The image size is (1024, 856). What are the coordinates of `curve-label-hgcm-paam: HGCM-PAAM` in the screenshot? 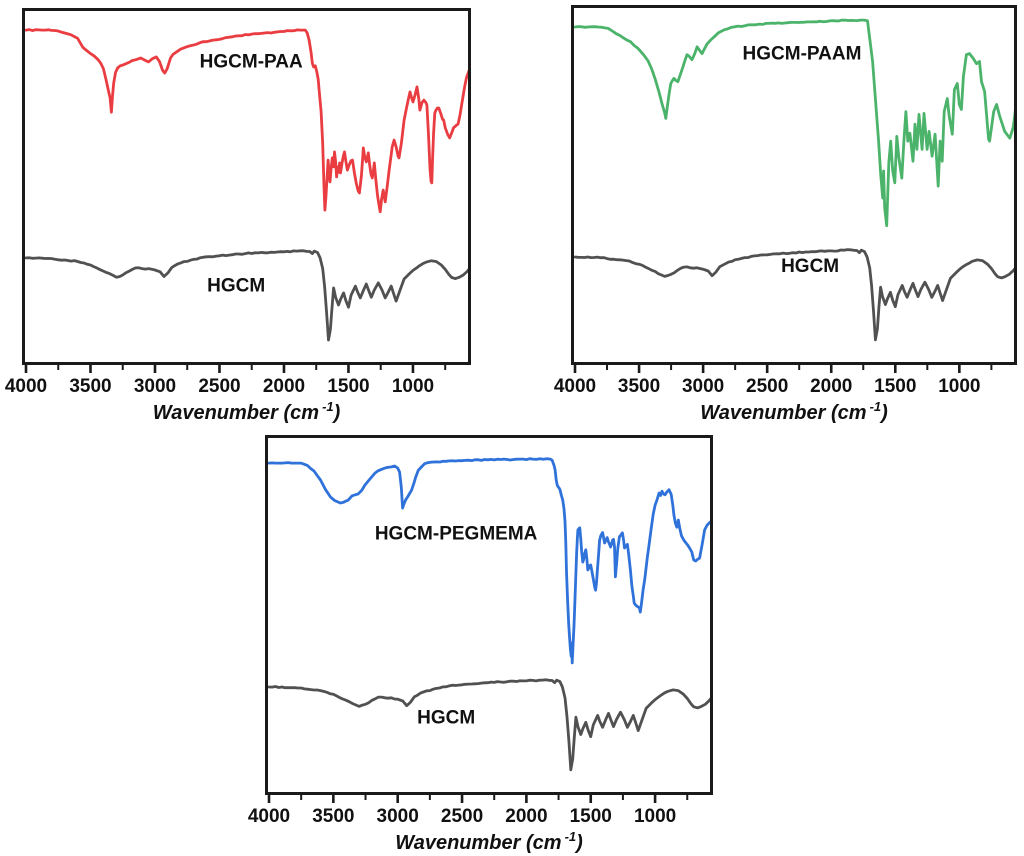 It's located at (802, 53).